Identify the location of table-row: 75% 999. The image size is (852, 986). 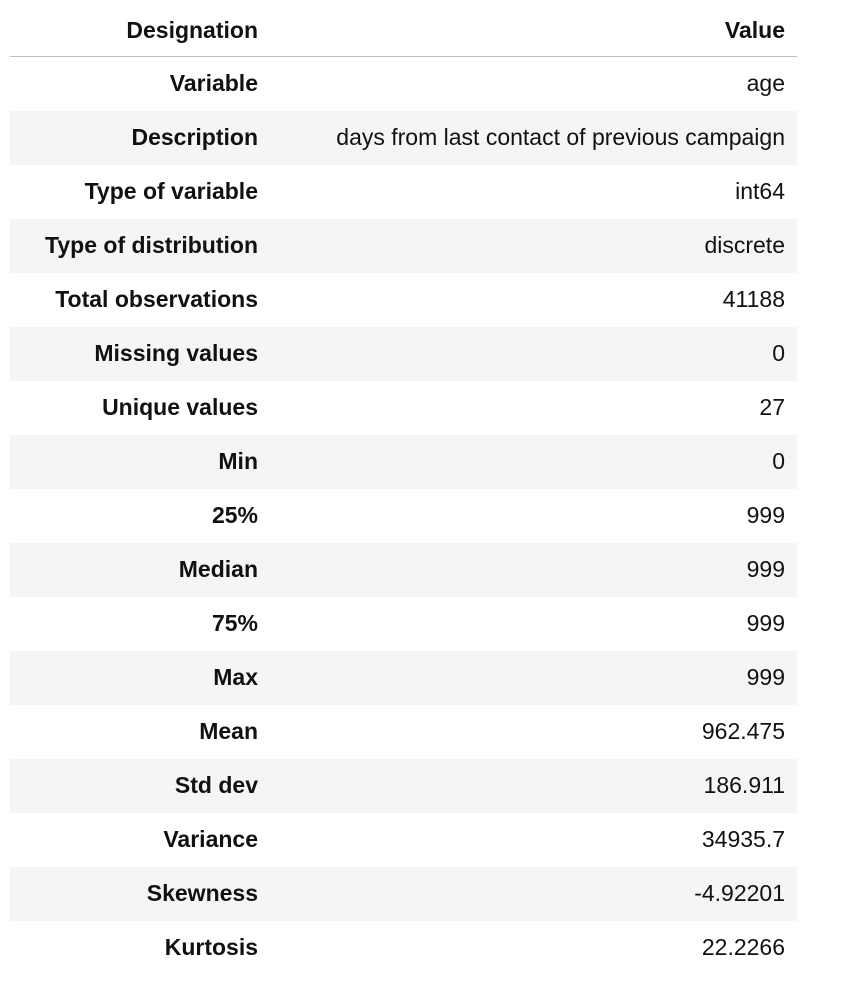
(403, 624).